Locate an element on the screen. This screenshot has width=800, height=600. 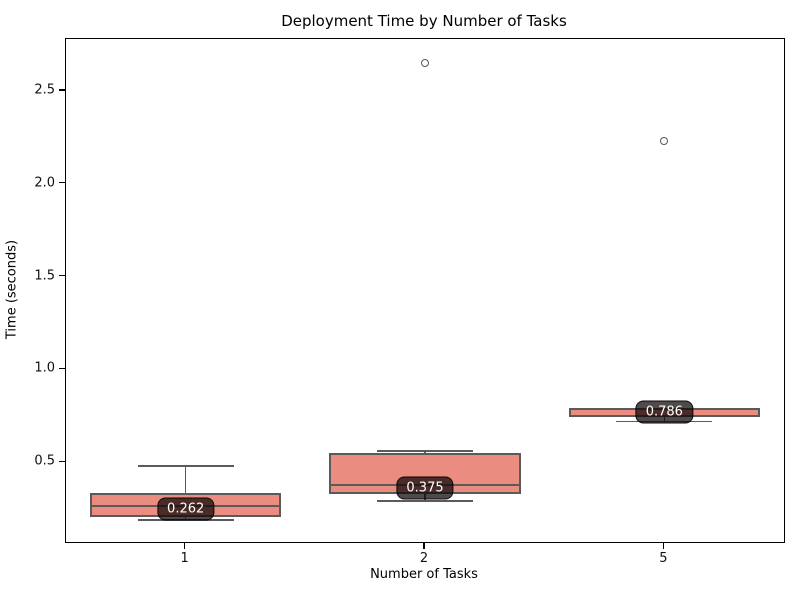
y-tick-label: 1.5 is located at coordinates (44, 276).